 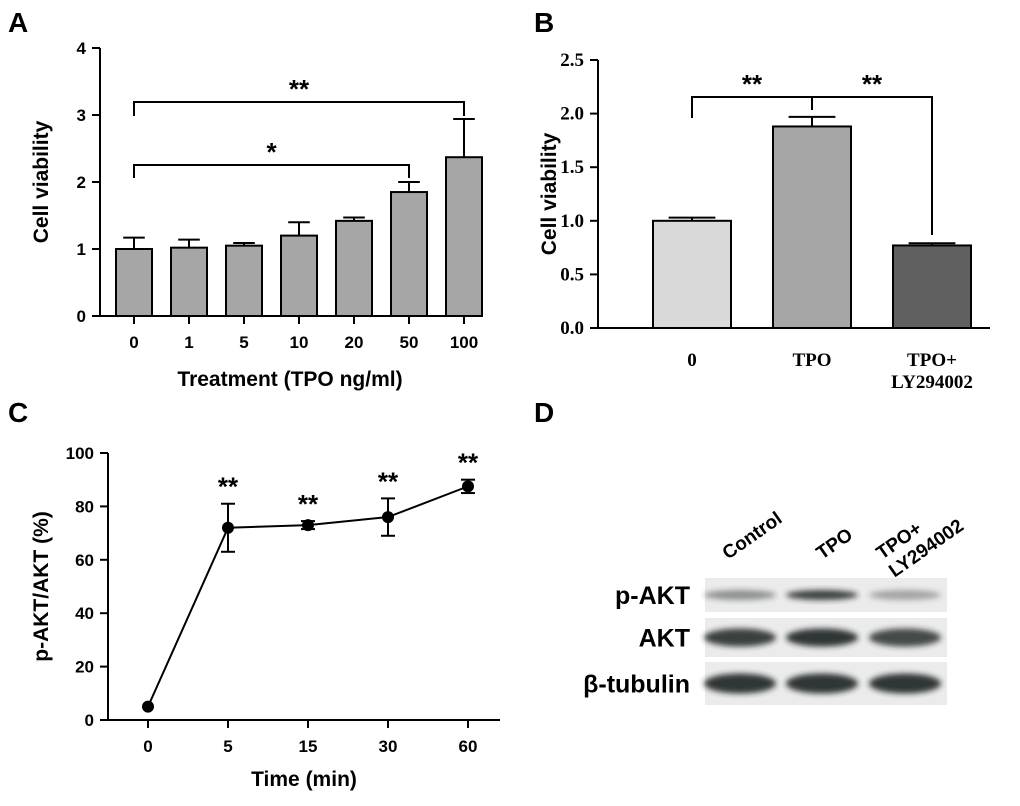 What do you see at coordinates (468, 746) in the screenshot?
I see `x-tick-label: 60` at bounding box center [468, 746].